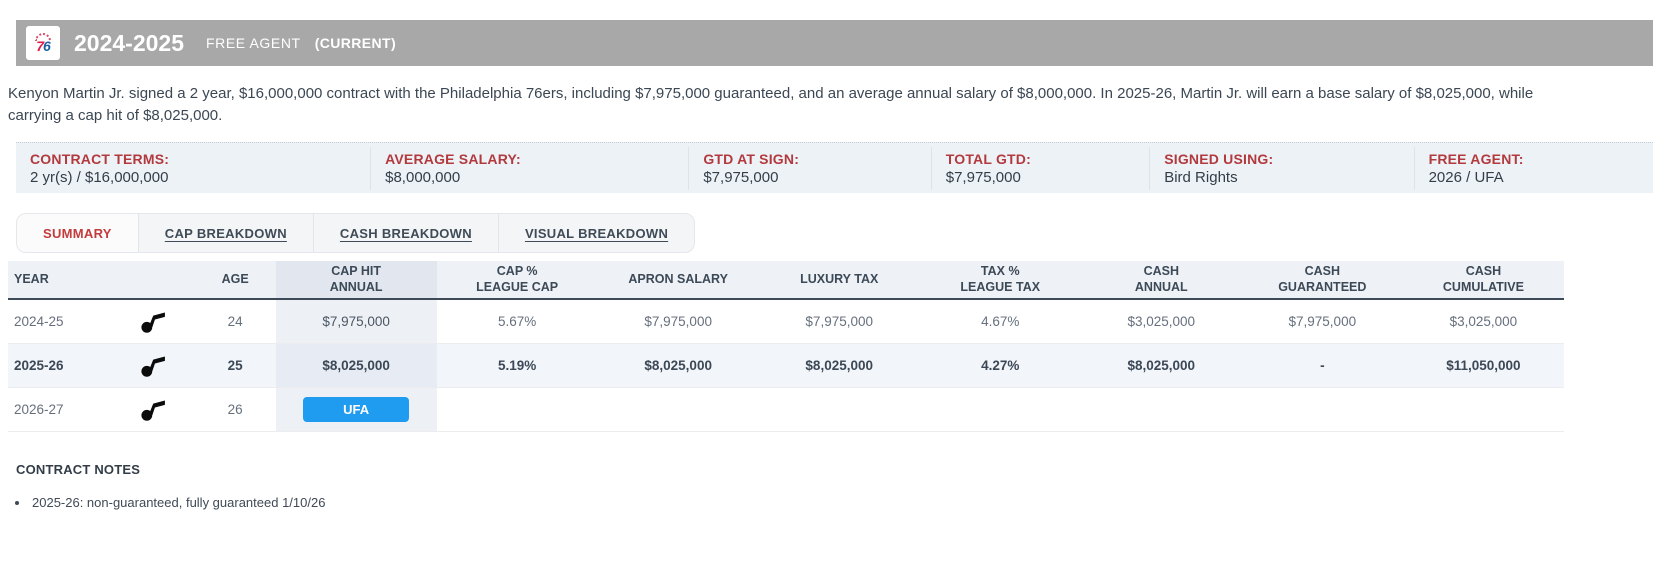 The image size is (1669, 572). What do you see at coordinates (152, 280) in the screenshot?
I see `col-header-team` at bounding box center [152, 280].